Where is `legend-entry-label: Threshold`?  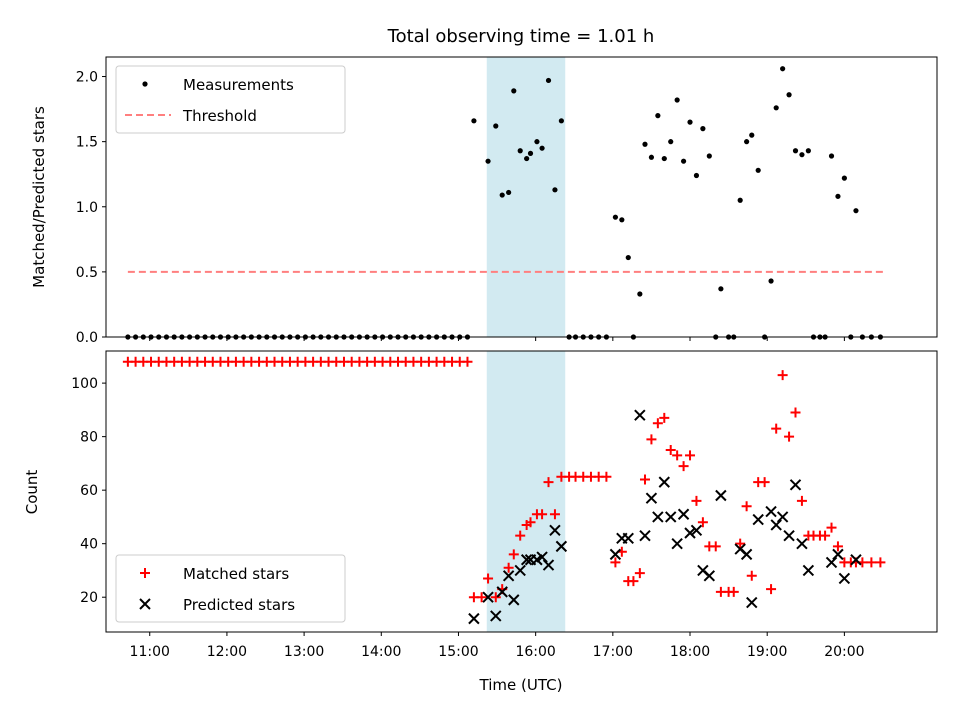 legend-entry-label: Threshold is located at coordinates (219, 116).